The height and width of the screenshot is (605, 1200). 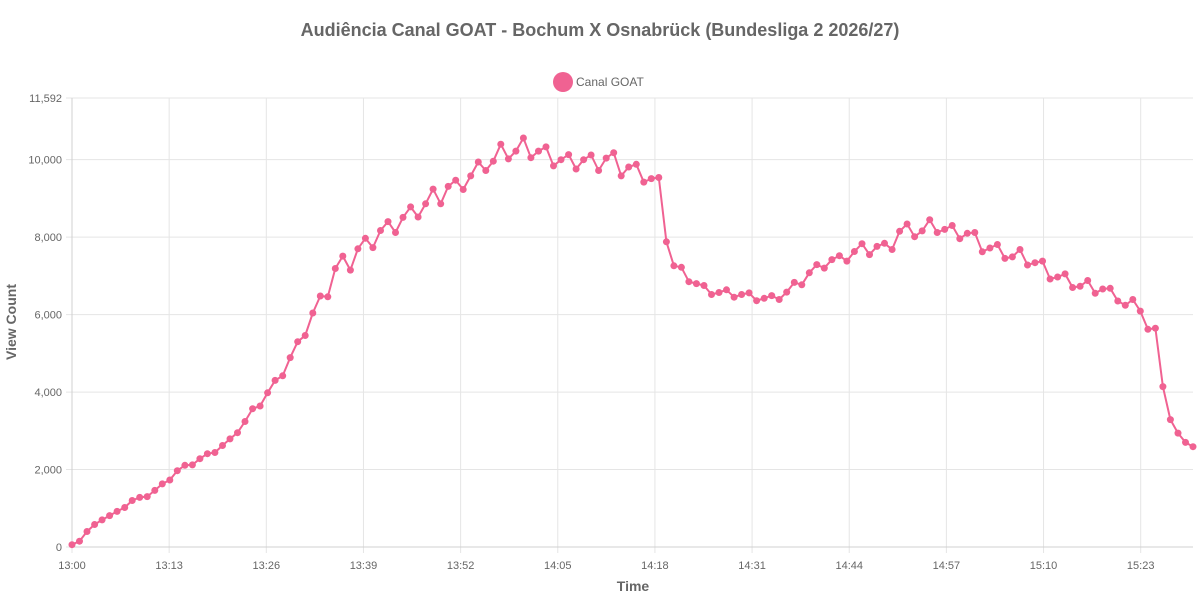 I want to click on x-tick-label: 13:00, so click(x=72, y=566).